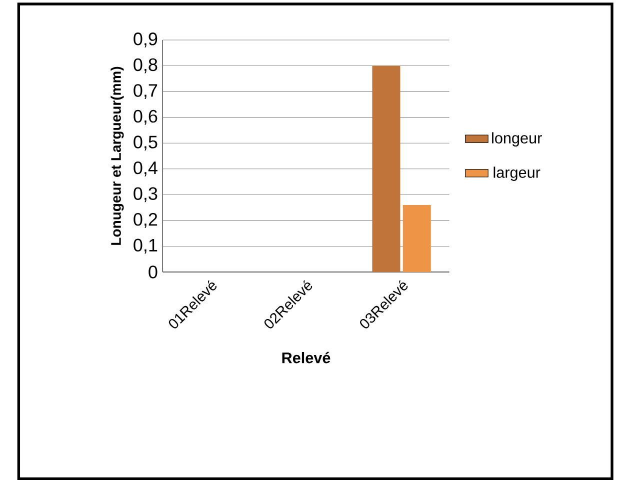  I want to click on y-tick-label: 0,7, so click(146, 91).